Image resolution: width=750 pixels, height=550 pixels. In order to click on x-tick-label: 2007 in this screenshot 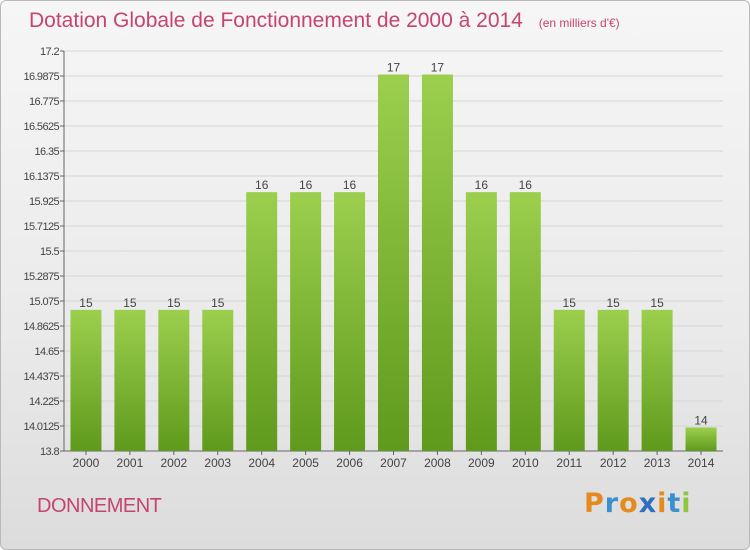, I will do `click(393, 463)`.